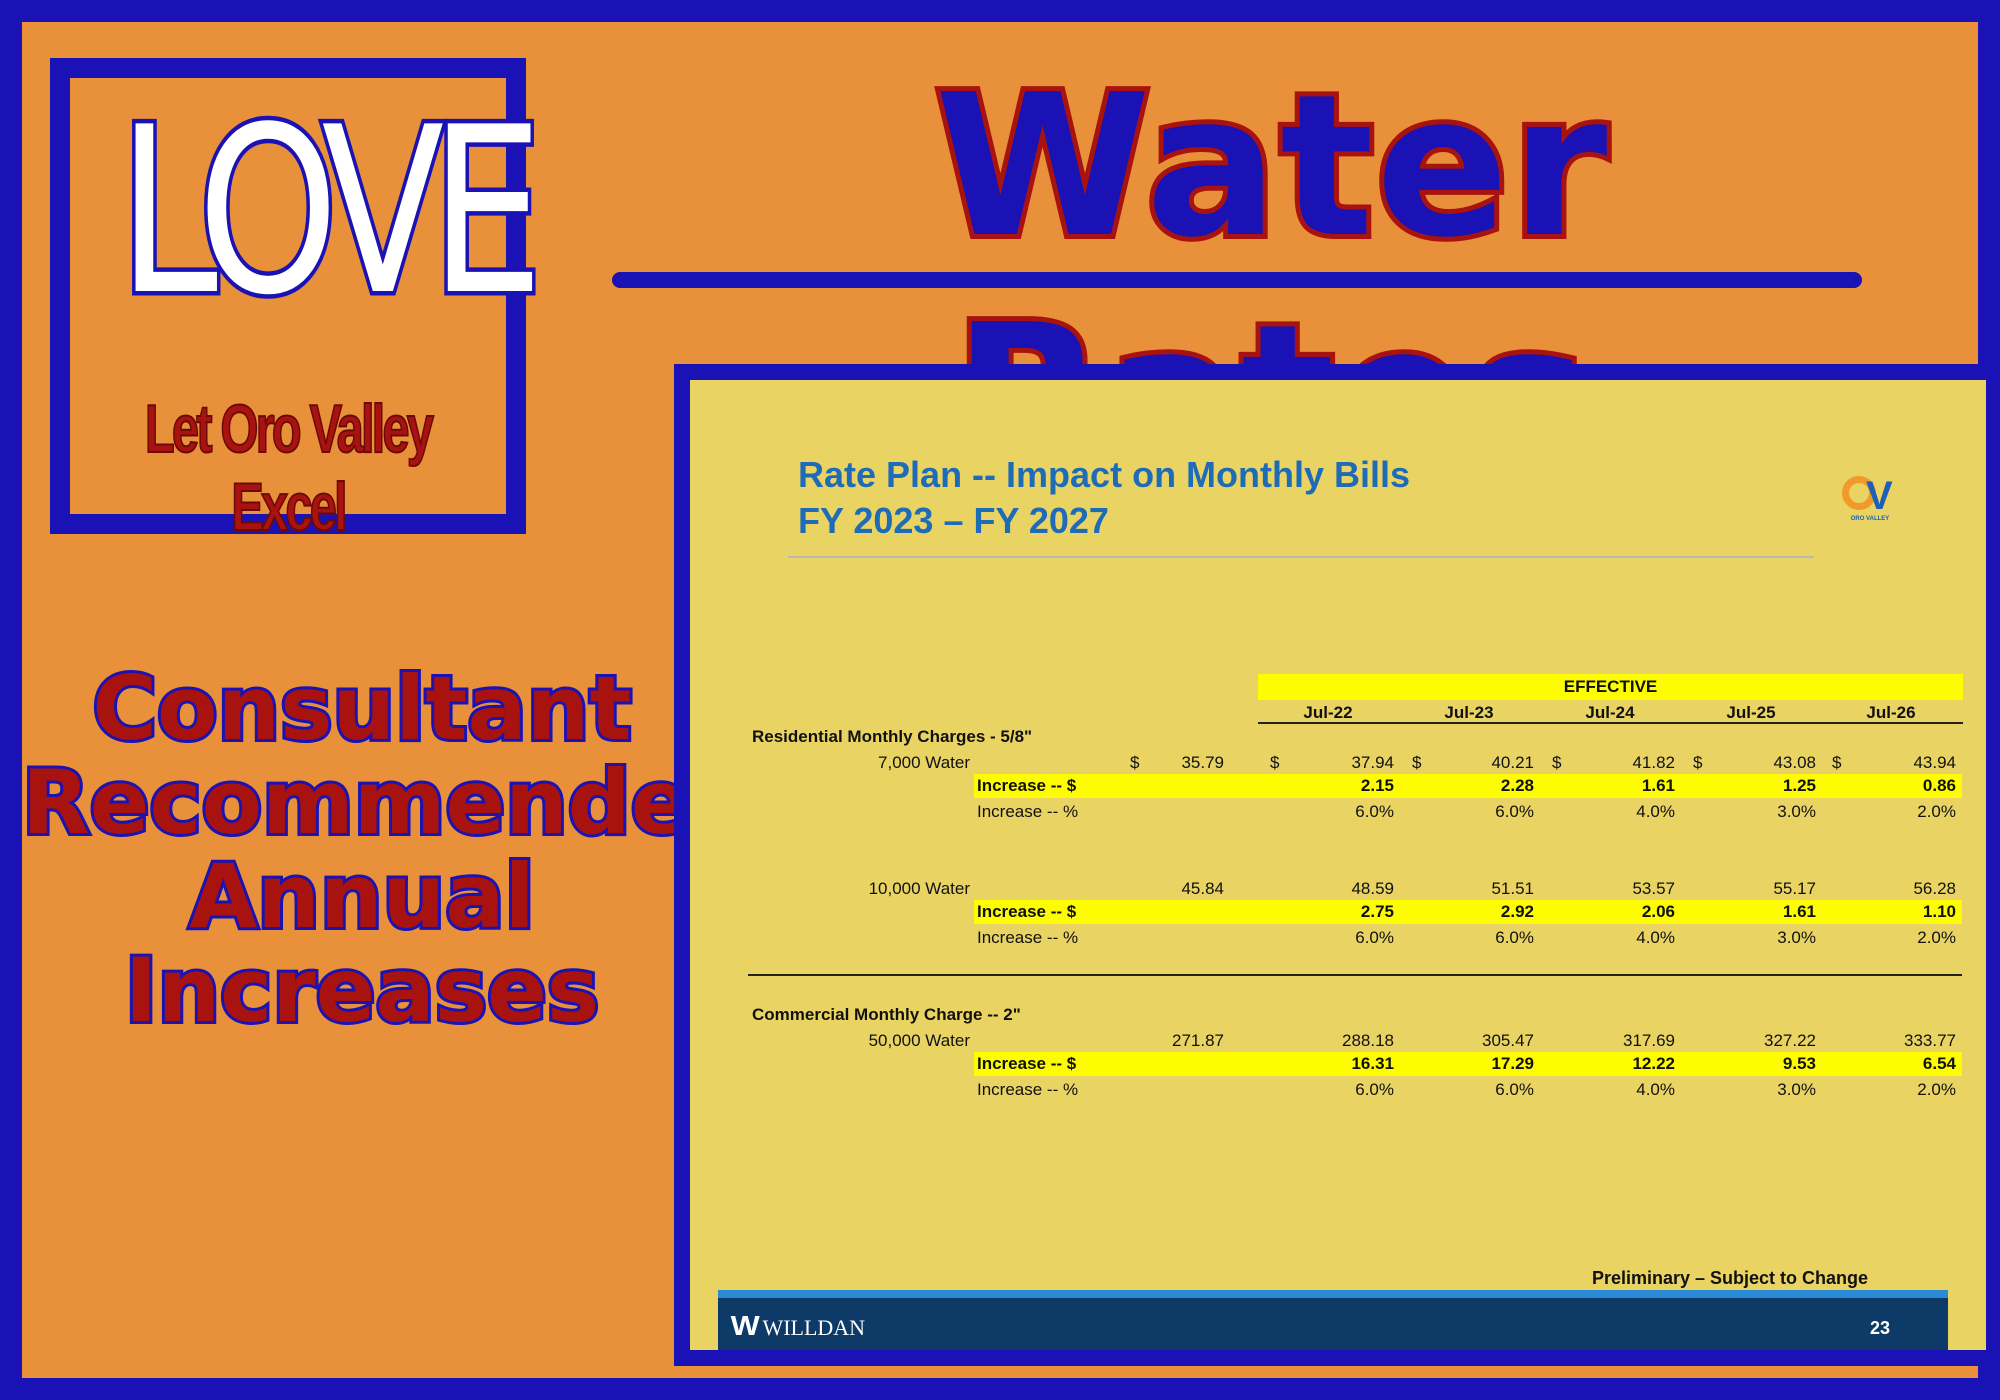 The width and height of the screenshot is (2000, 1400). What do you see at coordinates (1751, 712) in the screenshot?
I see `column-header: Jul-25` at bounding box center [1751, 712].